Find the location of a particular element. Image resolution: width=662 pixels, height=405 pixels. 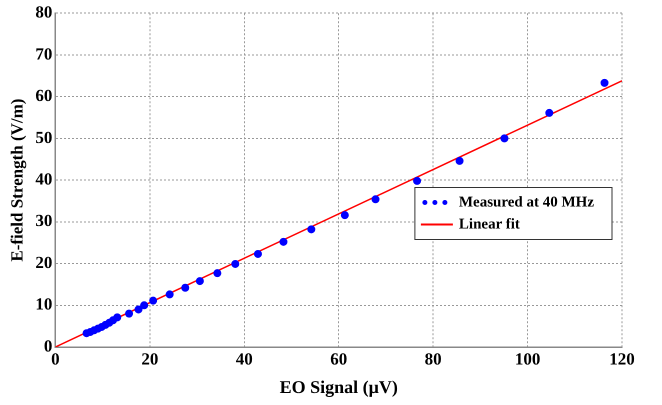

x-tick-label: 20 is located at coordinates (149, 359).